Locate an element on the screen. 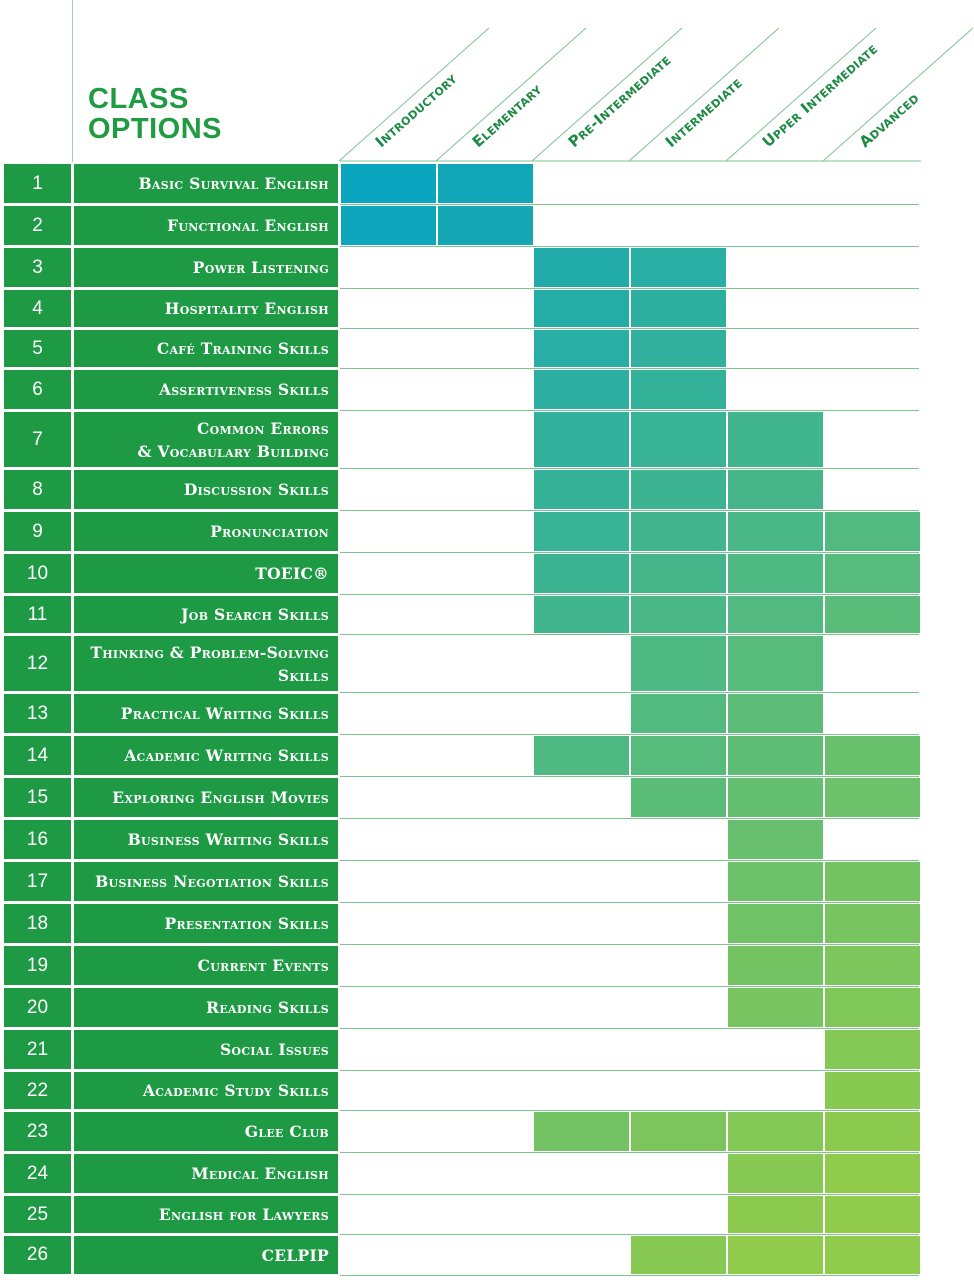 The width and height of the screenshot is (974, 1280). class-name-line: Power Listening is located at coordinates (260, 267).